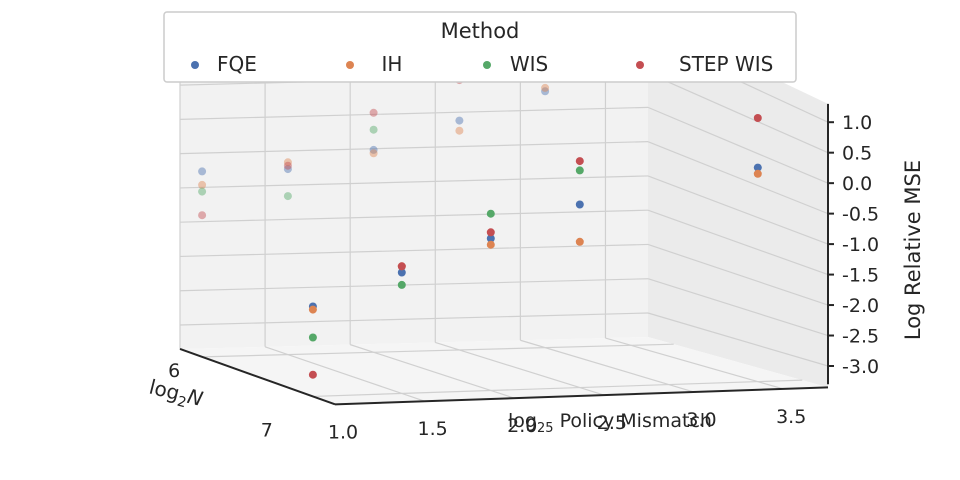 The height and width of the screenshot is (480, 960). Describe the element at coordinates (176, 395) in the screenshot. I see `n-axis-title: log2N` at that location.